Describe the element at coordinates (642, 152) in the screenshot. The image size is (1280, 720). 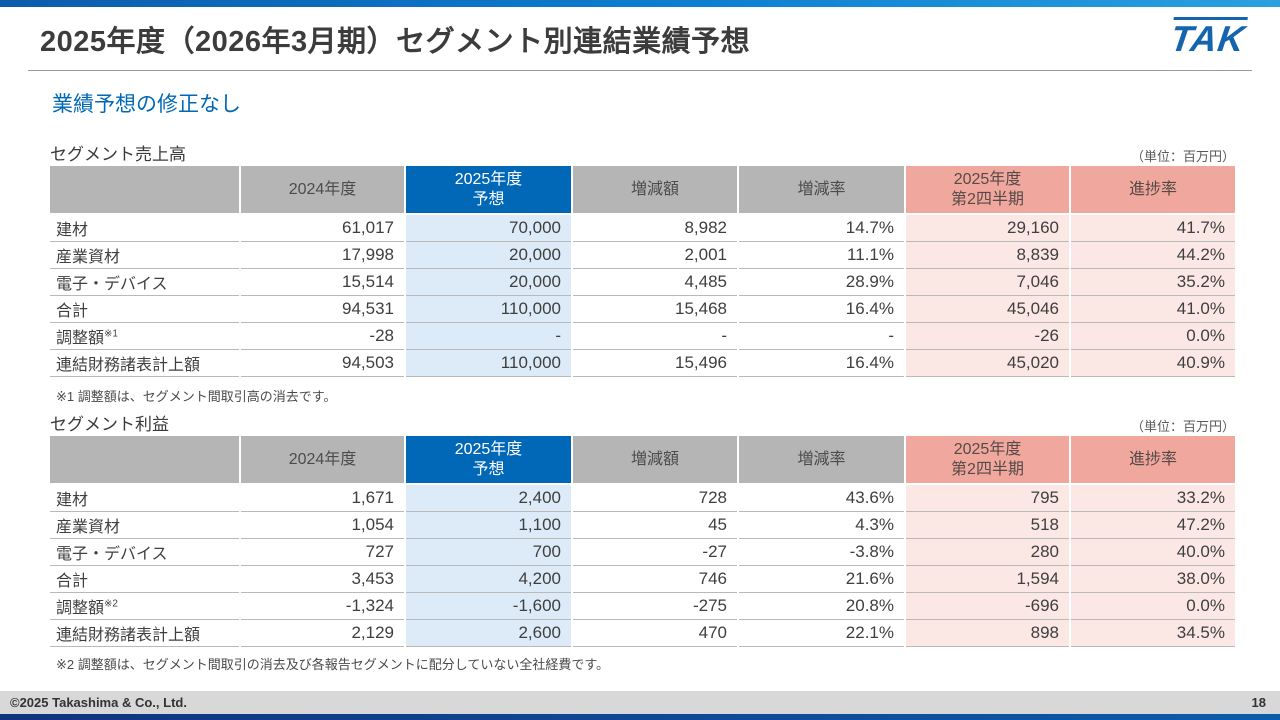
I see `sales-section-header: セグメント売上高 （単位：百万円）` at that location.